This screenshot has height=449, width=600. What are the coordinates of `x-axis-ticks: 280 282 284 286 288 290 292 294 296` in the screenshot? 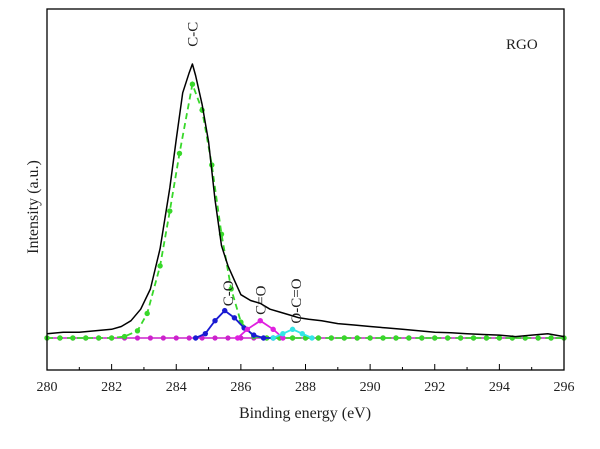 It's located at (306, 379).